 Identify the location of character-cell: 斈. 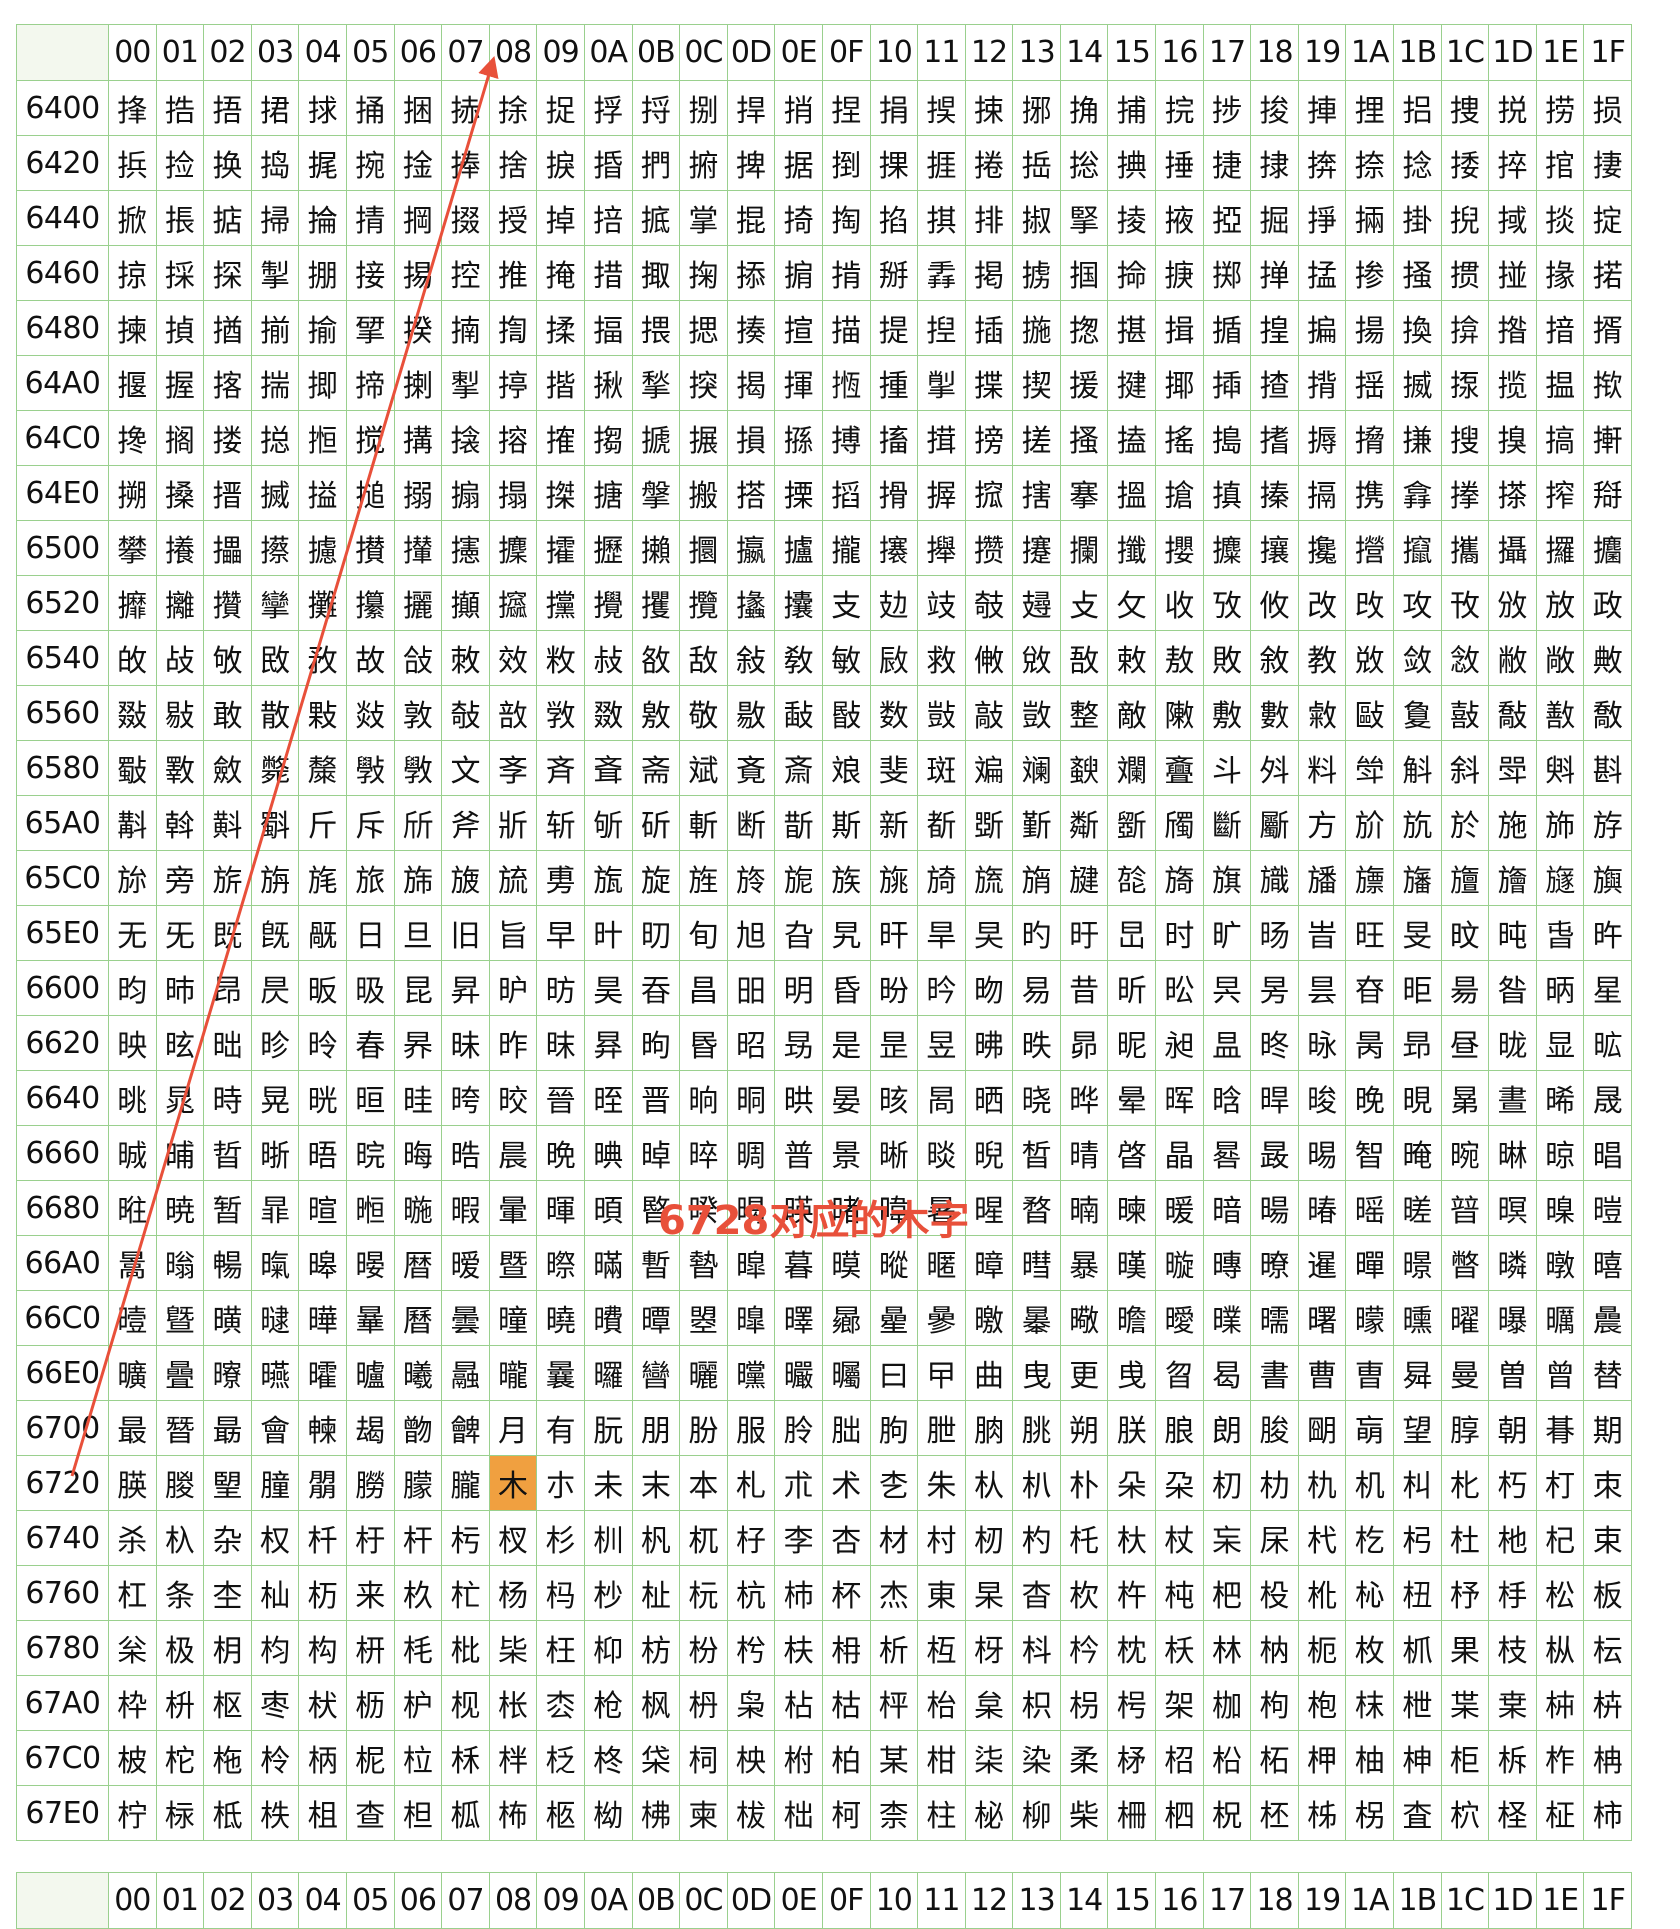
(513, 768).